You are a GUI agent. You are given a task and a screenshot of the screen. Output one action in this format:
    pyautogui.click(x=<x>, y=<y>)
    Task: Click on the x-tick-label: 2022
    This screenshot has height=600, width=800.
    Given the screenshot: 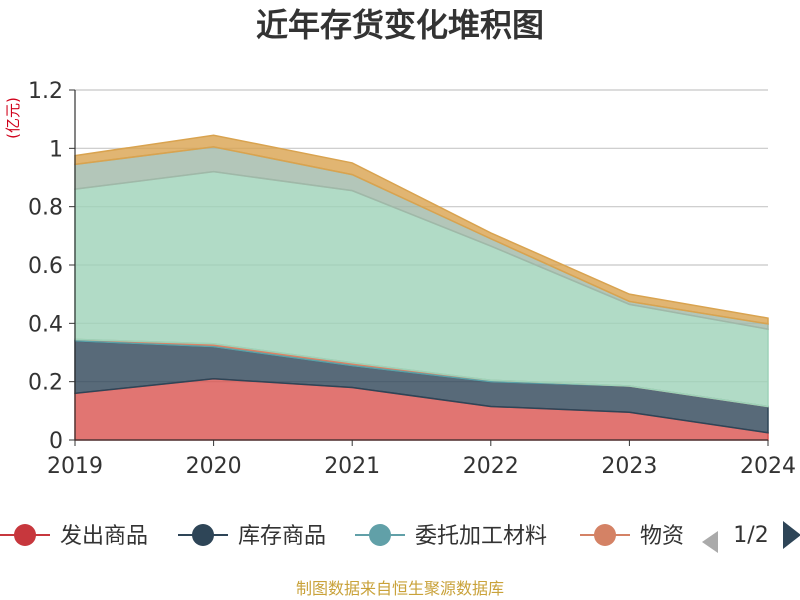 What is the action you would take?
    pyautogui.click(x=491, y=466)
    